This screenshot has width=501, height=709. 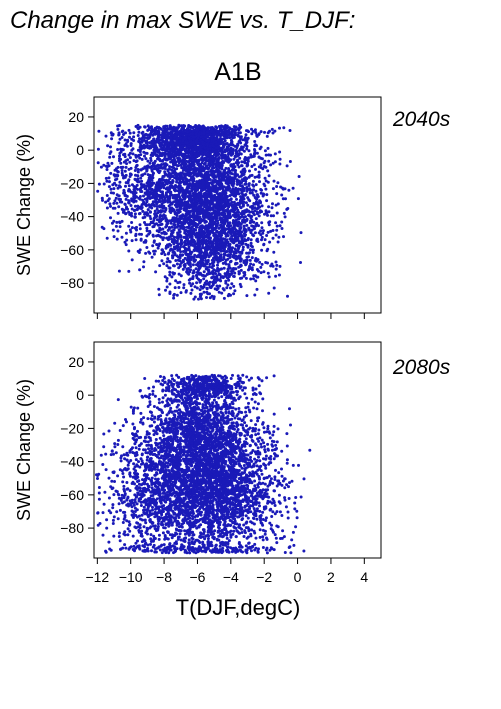 I want to click on scatter-points, so click(x=199, y=212).